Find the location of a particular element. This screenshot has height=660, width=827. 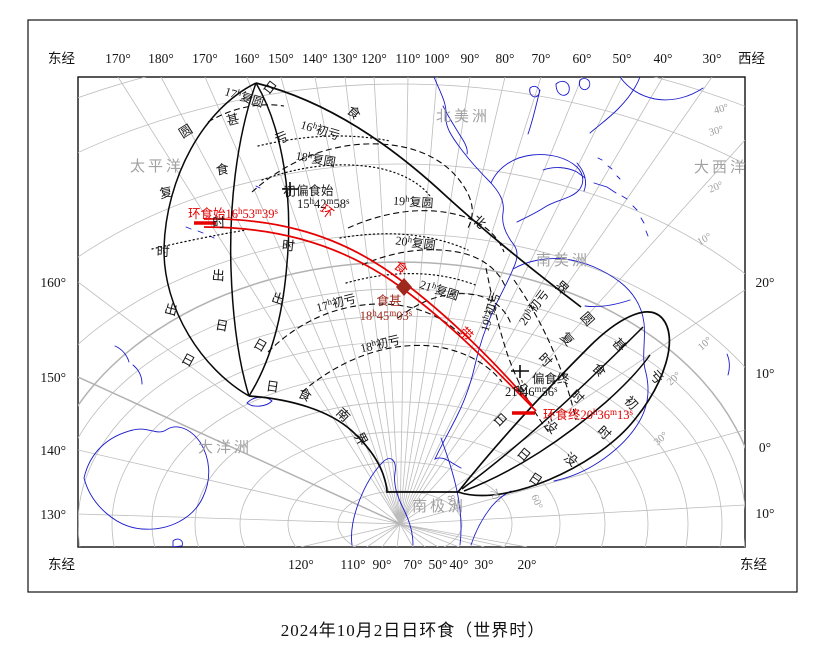

coast-north-america-west is located at coordinates (475, 173).